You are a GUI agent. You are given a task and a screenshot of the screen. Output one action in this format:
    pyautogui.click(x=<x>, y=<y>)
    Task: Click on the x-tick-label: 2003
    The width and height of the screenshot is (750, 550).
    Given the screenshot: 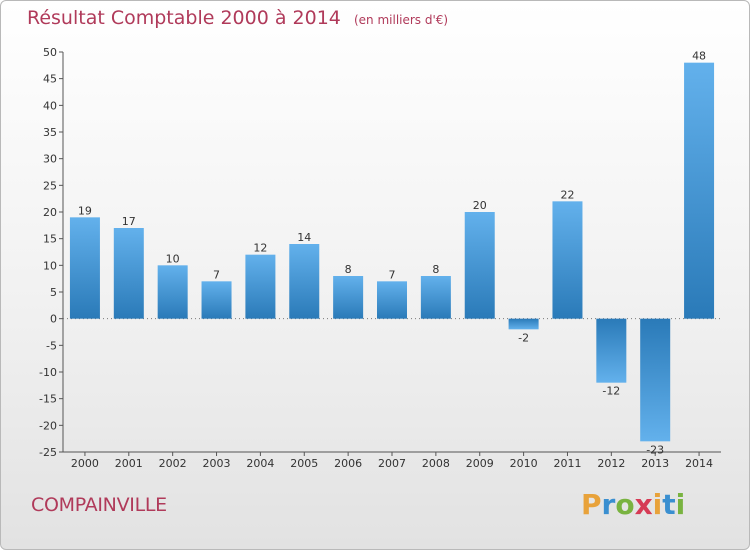 What is the action you would take?
    pyautogui.click(x=217, y=463)
    